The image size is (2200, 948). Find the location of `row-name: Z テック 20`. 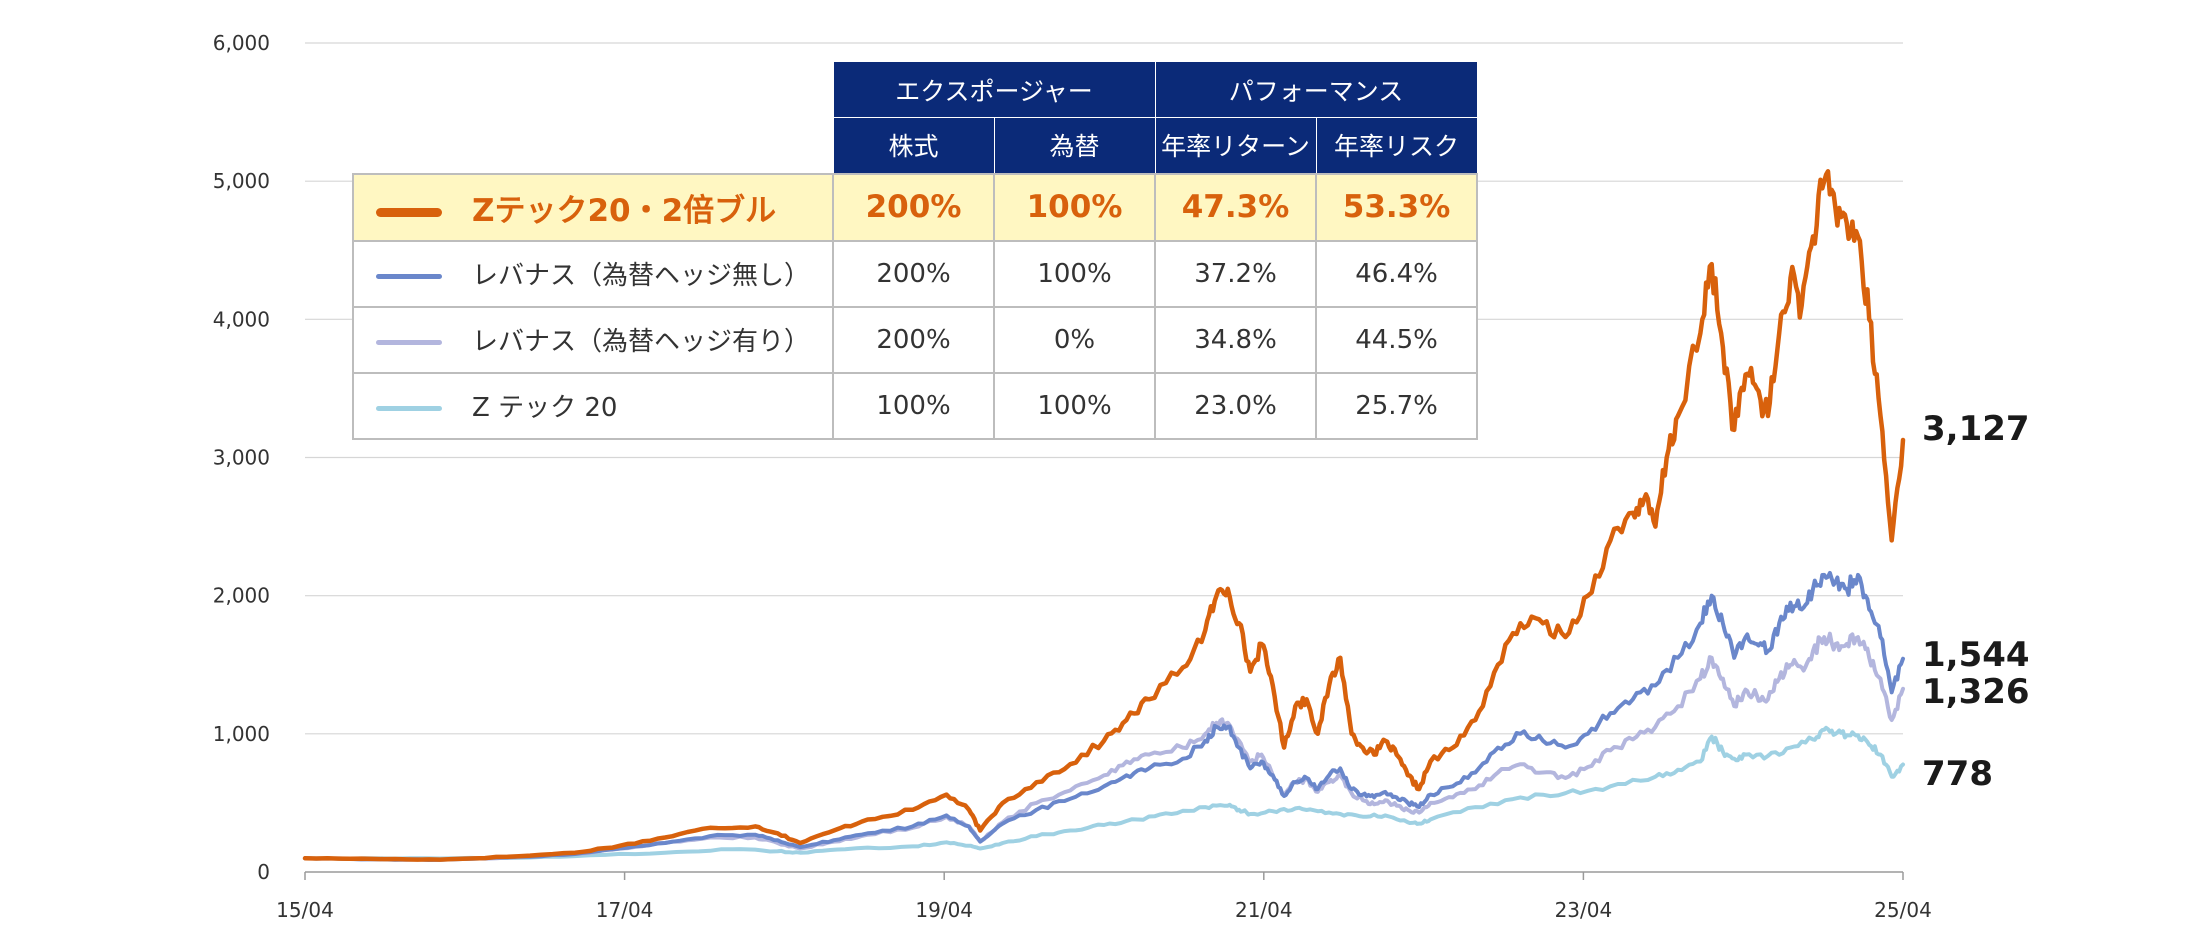

row-name: Z テック 20 is located at coordinates (545, 408).